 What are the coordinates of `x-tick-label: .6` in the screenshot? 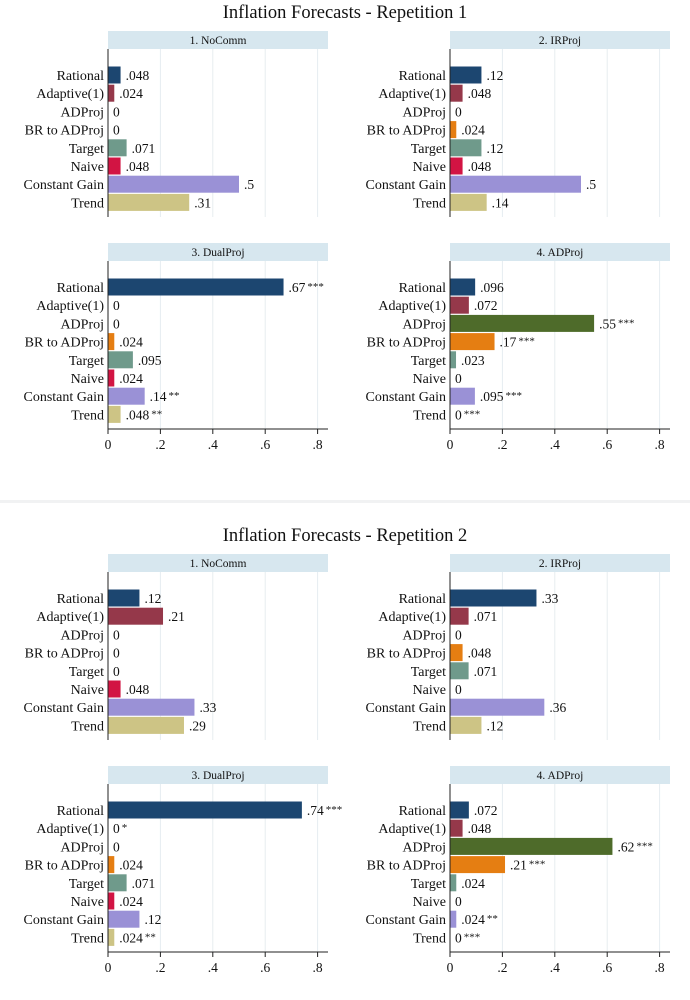 It's located at (607, 444).